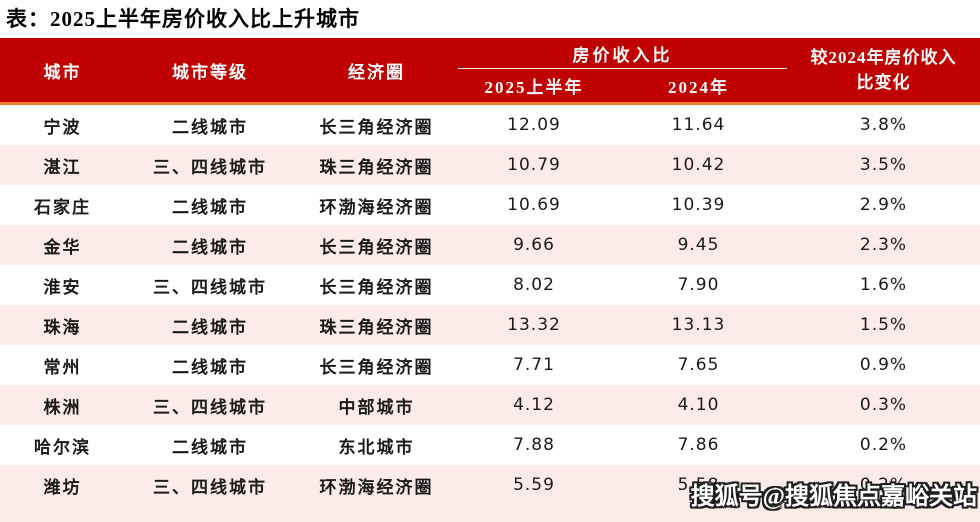 This screenshot has height=522, width=980. I want to click on cell-change: 3.8%, so click(883, 124).